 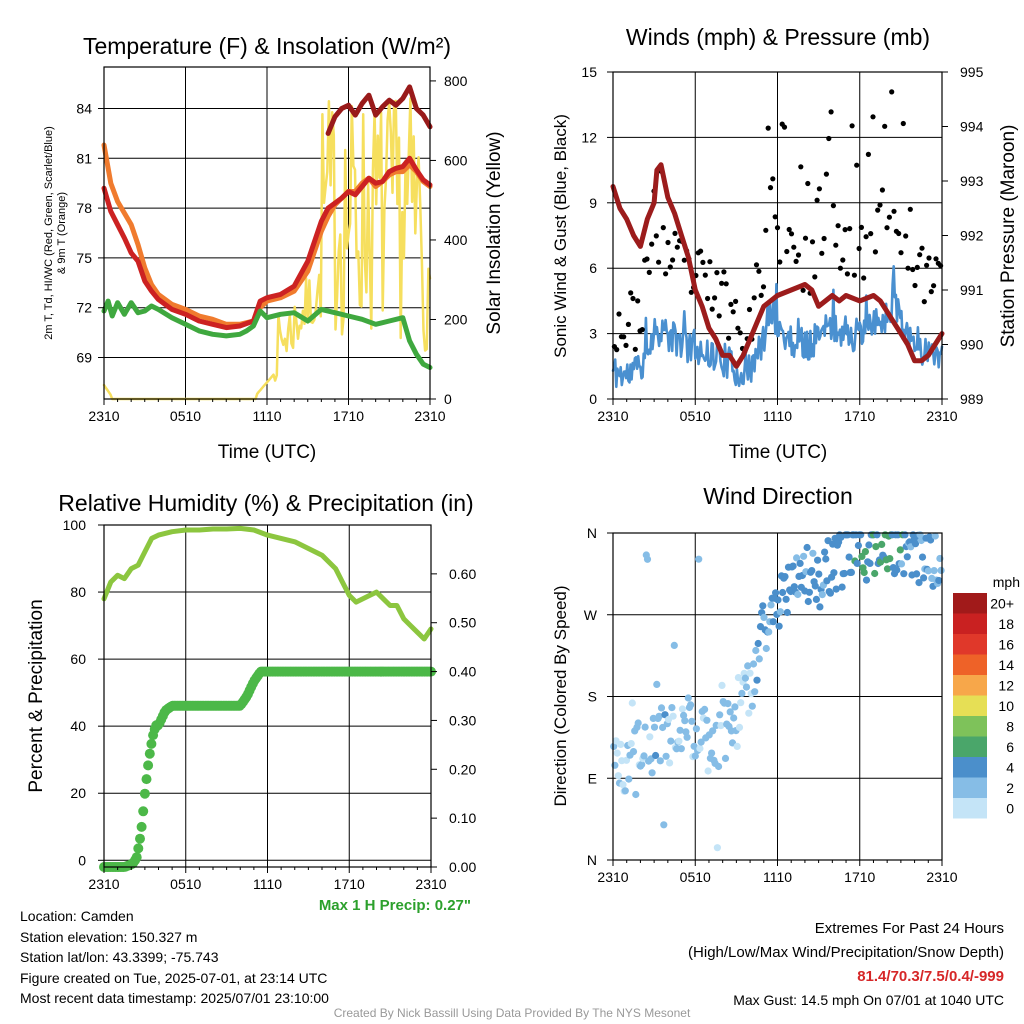 I want to click on rh-y2tick-label: 0.50, so click(x=462, y=623).